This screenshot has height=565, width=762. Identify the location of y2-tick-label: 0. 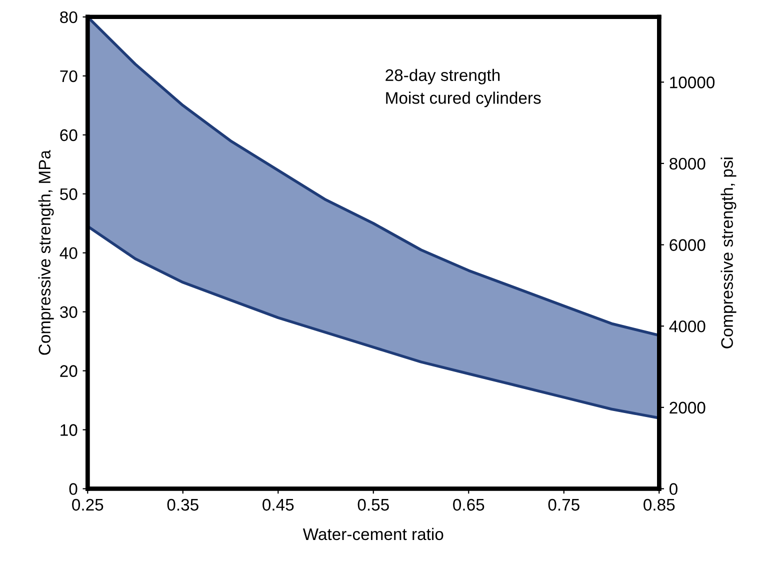
(674, 489).